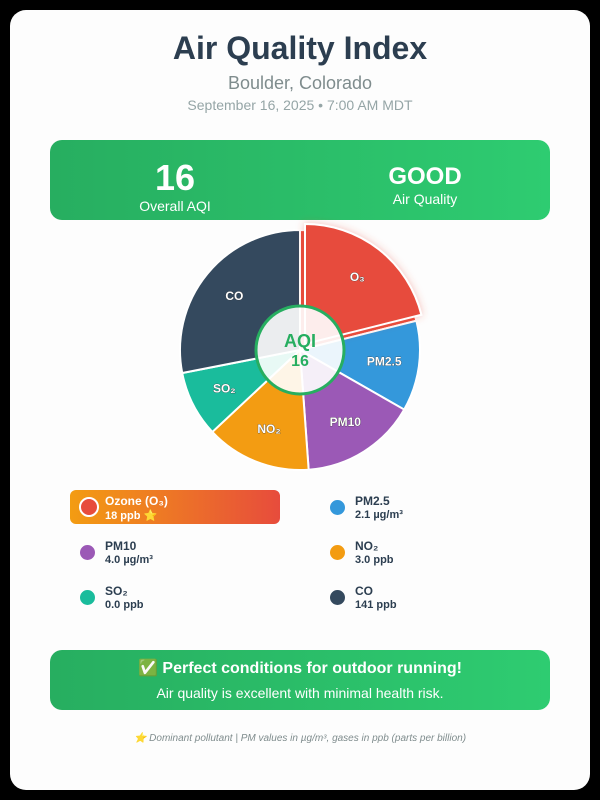 The image size is (600, 800). I want to click on legend-name: Ozone (O₃), so click(136, 501).